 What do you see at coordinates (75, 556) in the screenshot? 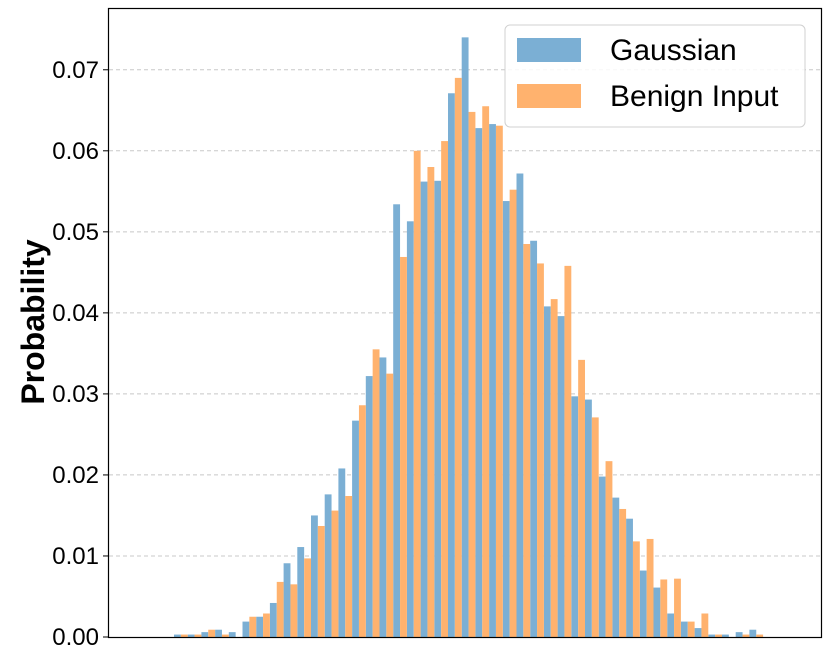
I see `y-tick-label: 0.01` at bounding box center [75, 556].